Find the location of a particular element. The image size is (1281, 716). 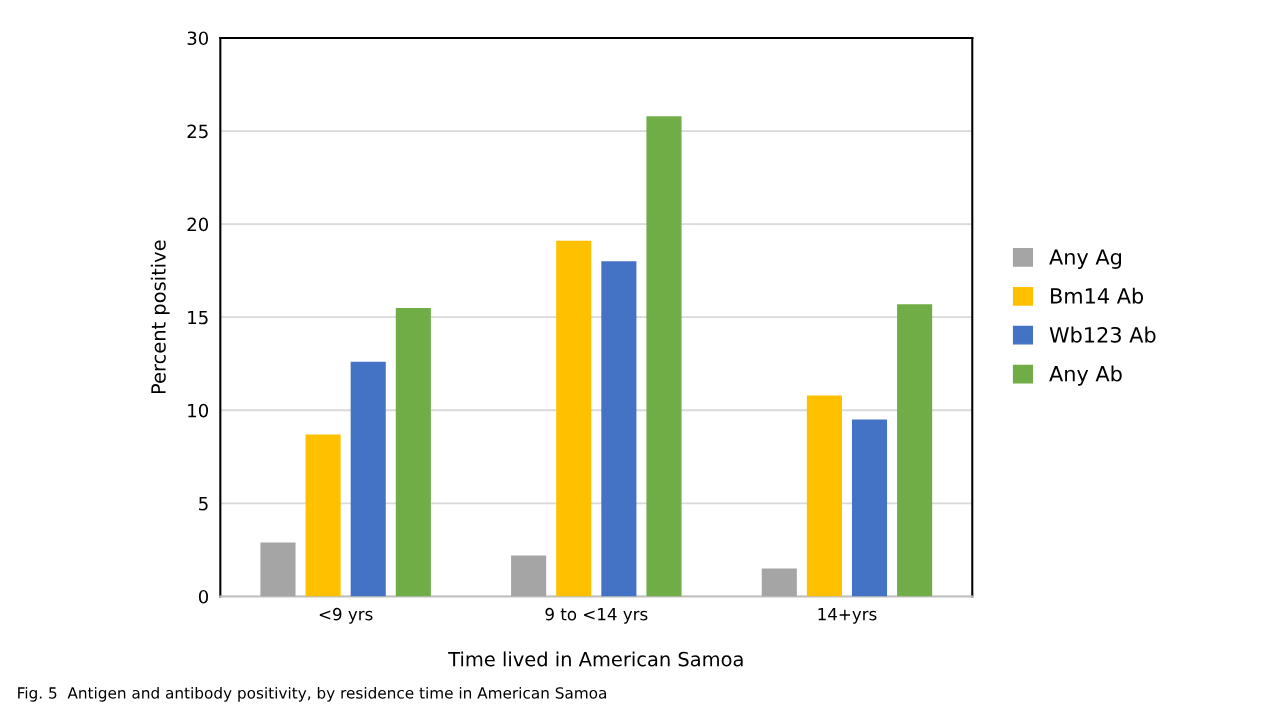

legend-label: Any Ab is located at coordinates (1085, 375).